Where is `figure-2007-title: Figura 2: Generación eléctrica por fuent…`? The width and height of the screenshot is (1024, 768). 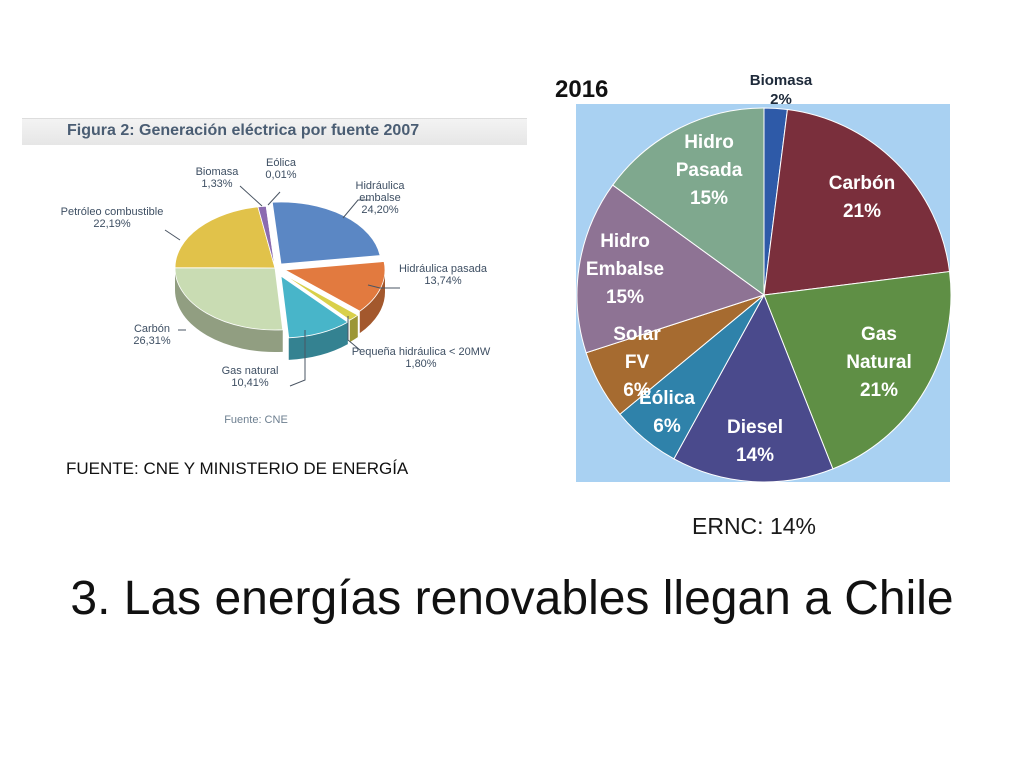
figure-2007-title: Figura 2: Generación eléctrica por fuent… is located at coordinates (243, 130).